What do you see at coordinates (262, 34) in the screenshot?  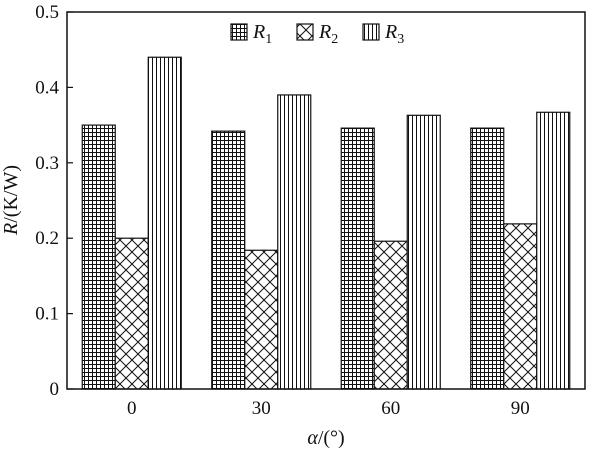 I see `legend-label-r1: R1` at bounding box center [262, 34].